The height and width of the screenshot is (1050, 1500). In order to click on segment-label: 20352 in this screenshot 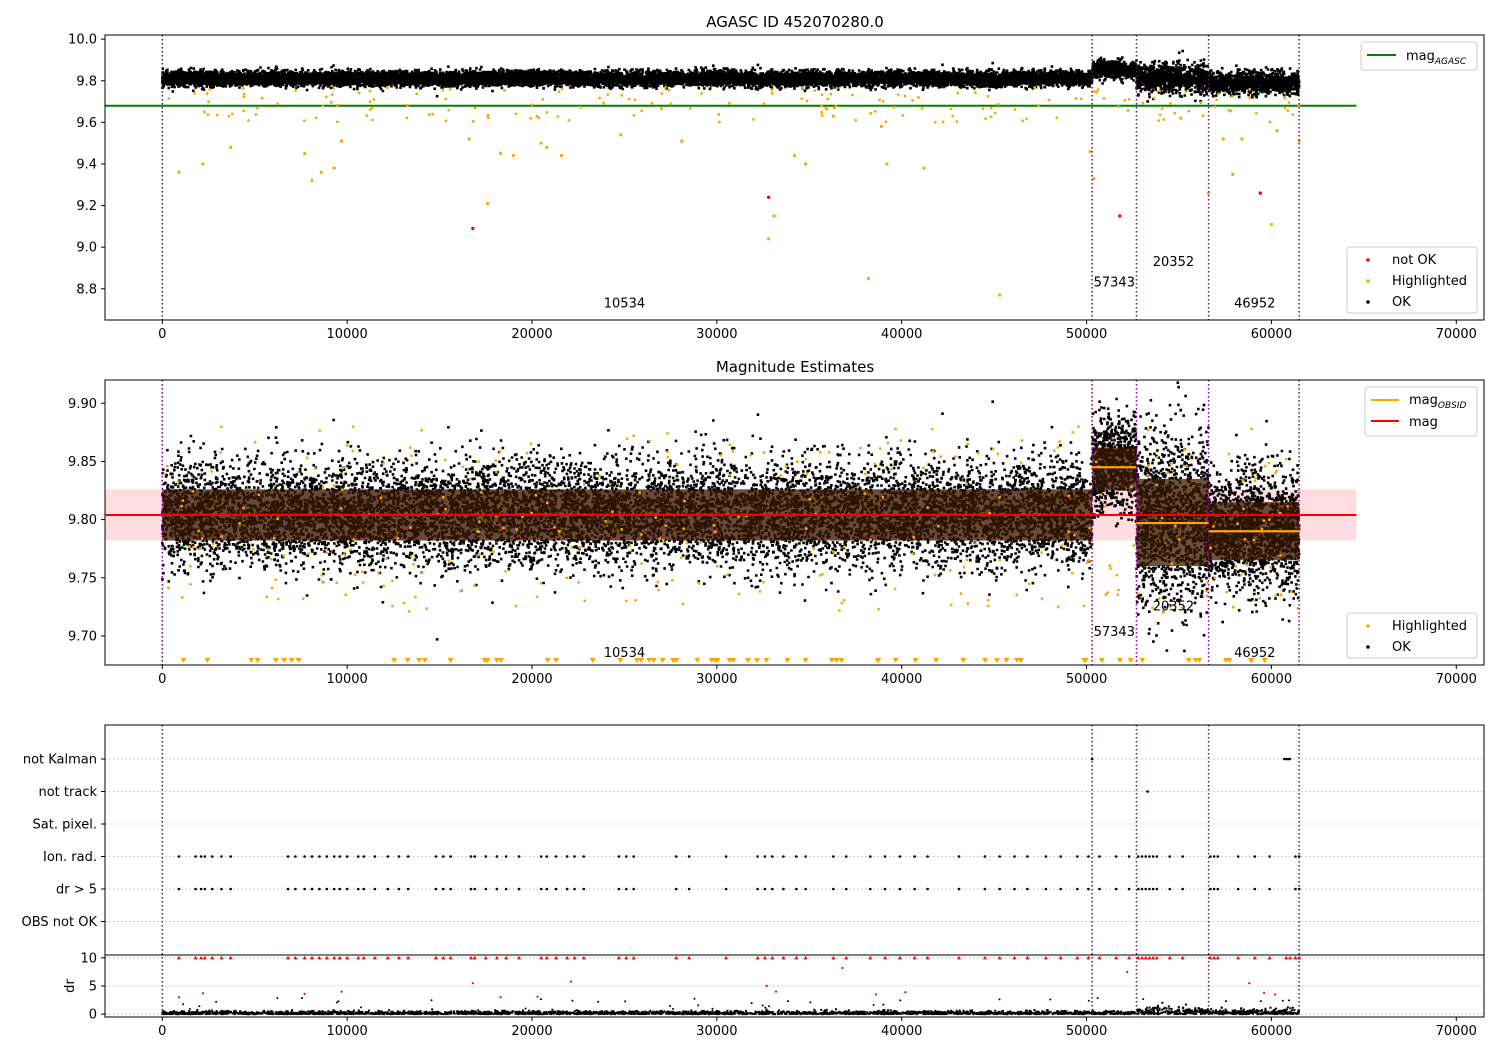, I will do `click(1173, 606)`.